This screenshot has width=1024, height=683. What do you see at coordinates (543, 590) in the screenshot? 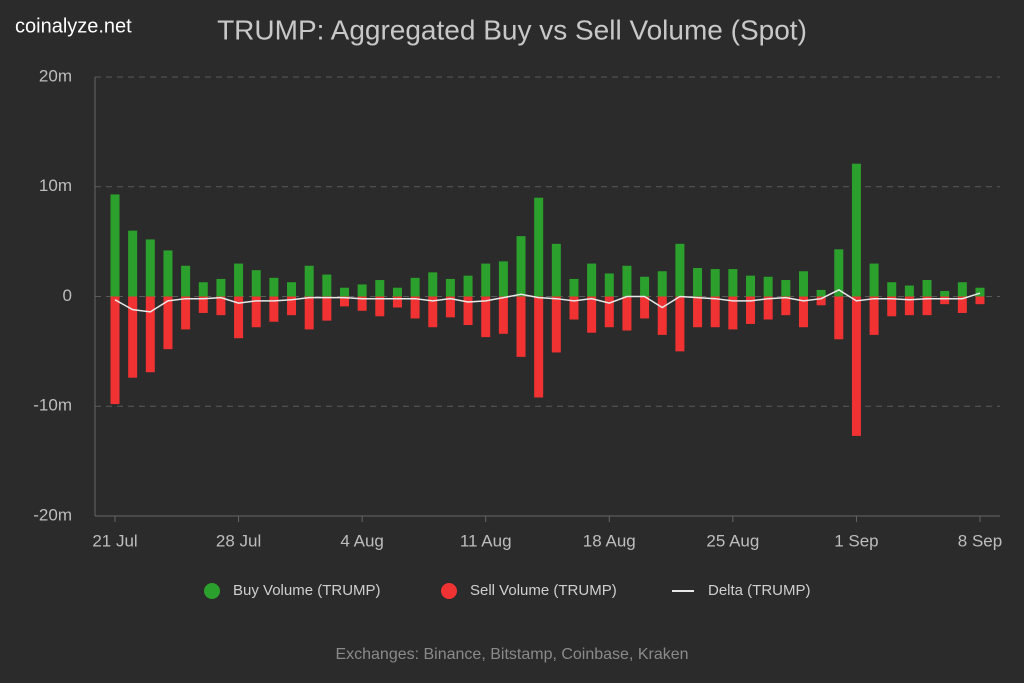
I see `legend-label: Sell Volume (TRUMP)` at bounding box center [543, 590].